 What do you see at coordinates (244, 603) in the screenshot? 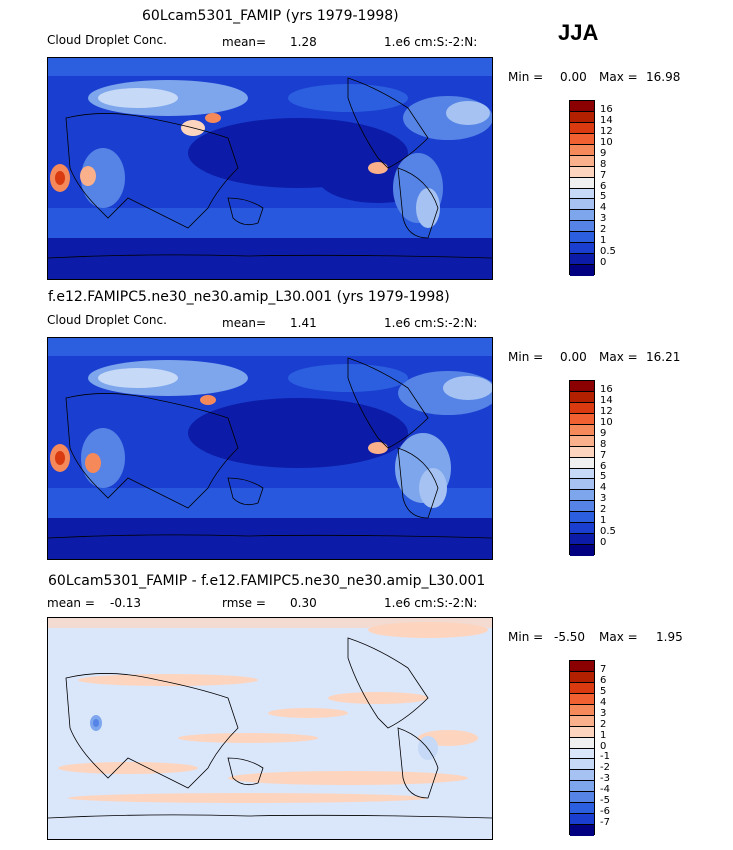
I see `panel-3-rmse-label: rmse =` at bounding box center [244, 603].